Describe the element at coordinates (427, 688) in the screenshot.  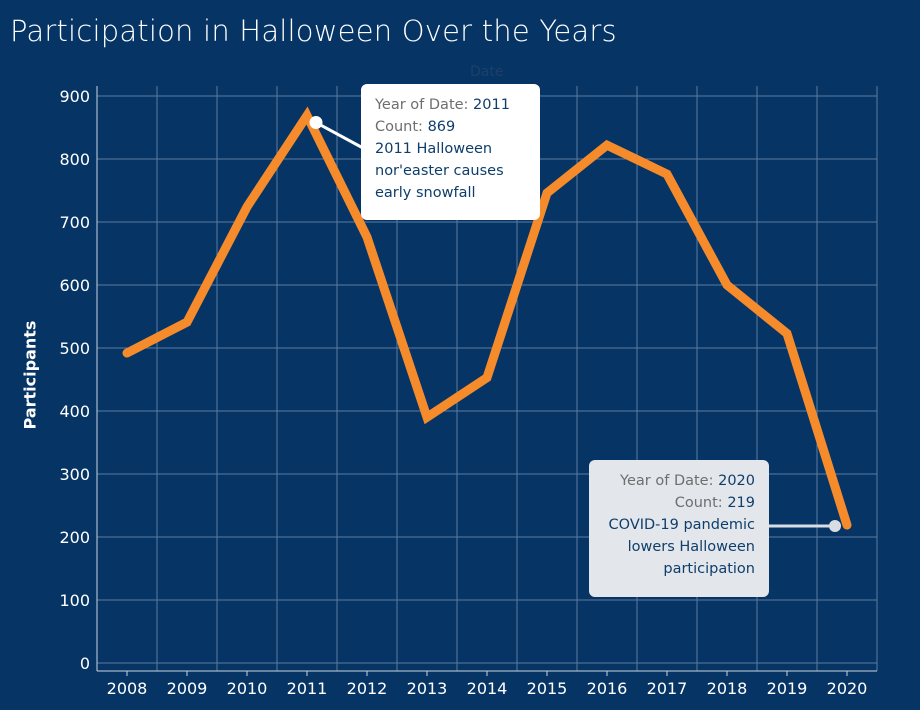
I see `x-tick-label: 2013` at that location.